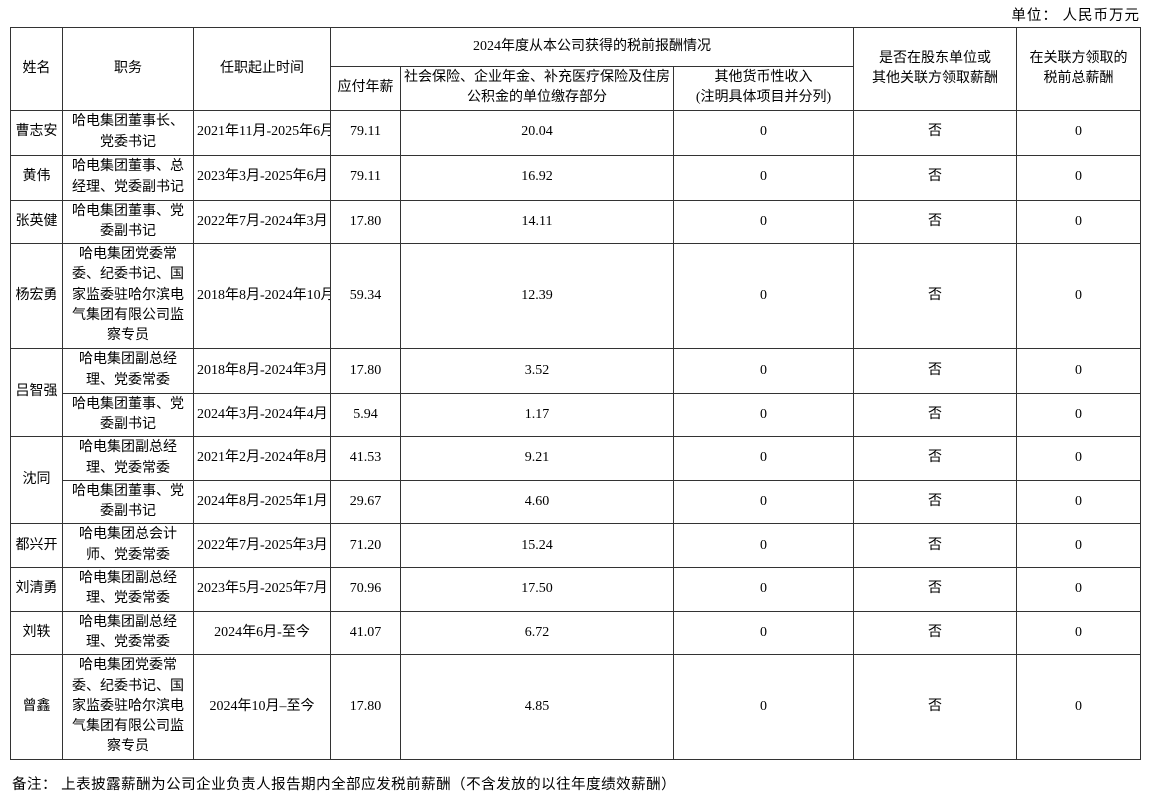 Image resolution: width=1150 pixels, height=794 pixels. Describe the element at coordinates (262, 177) in the screenshot. I see `cell-term: 2023年3月-2025年6月` at that location.